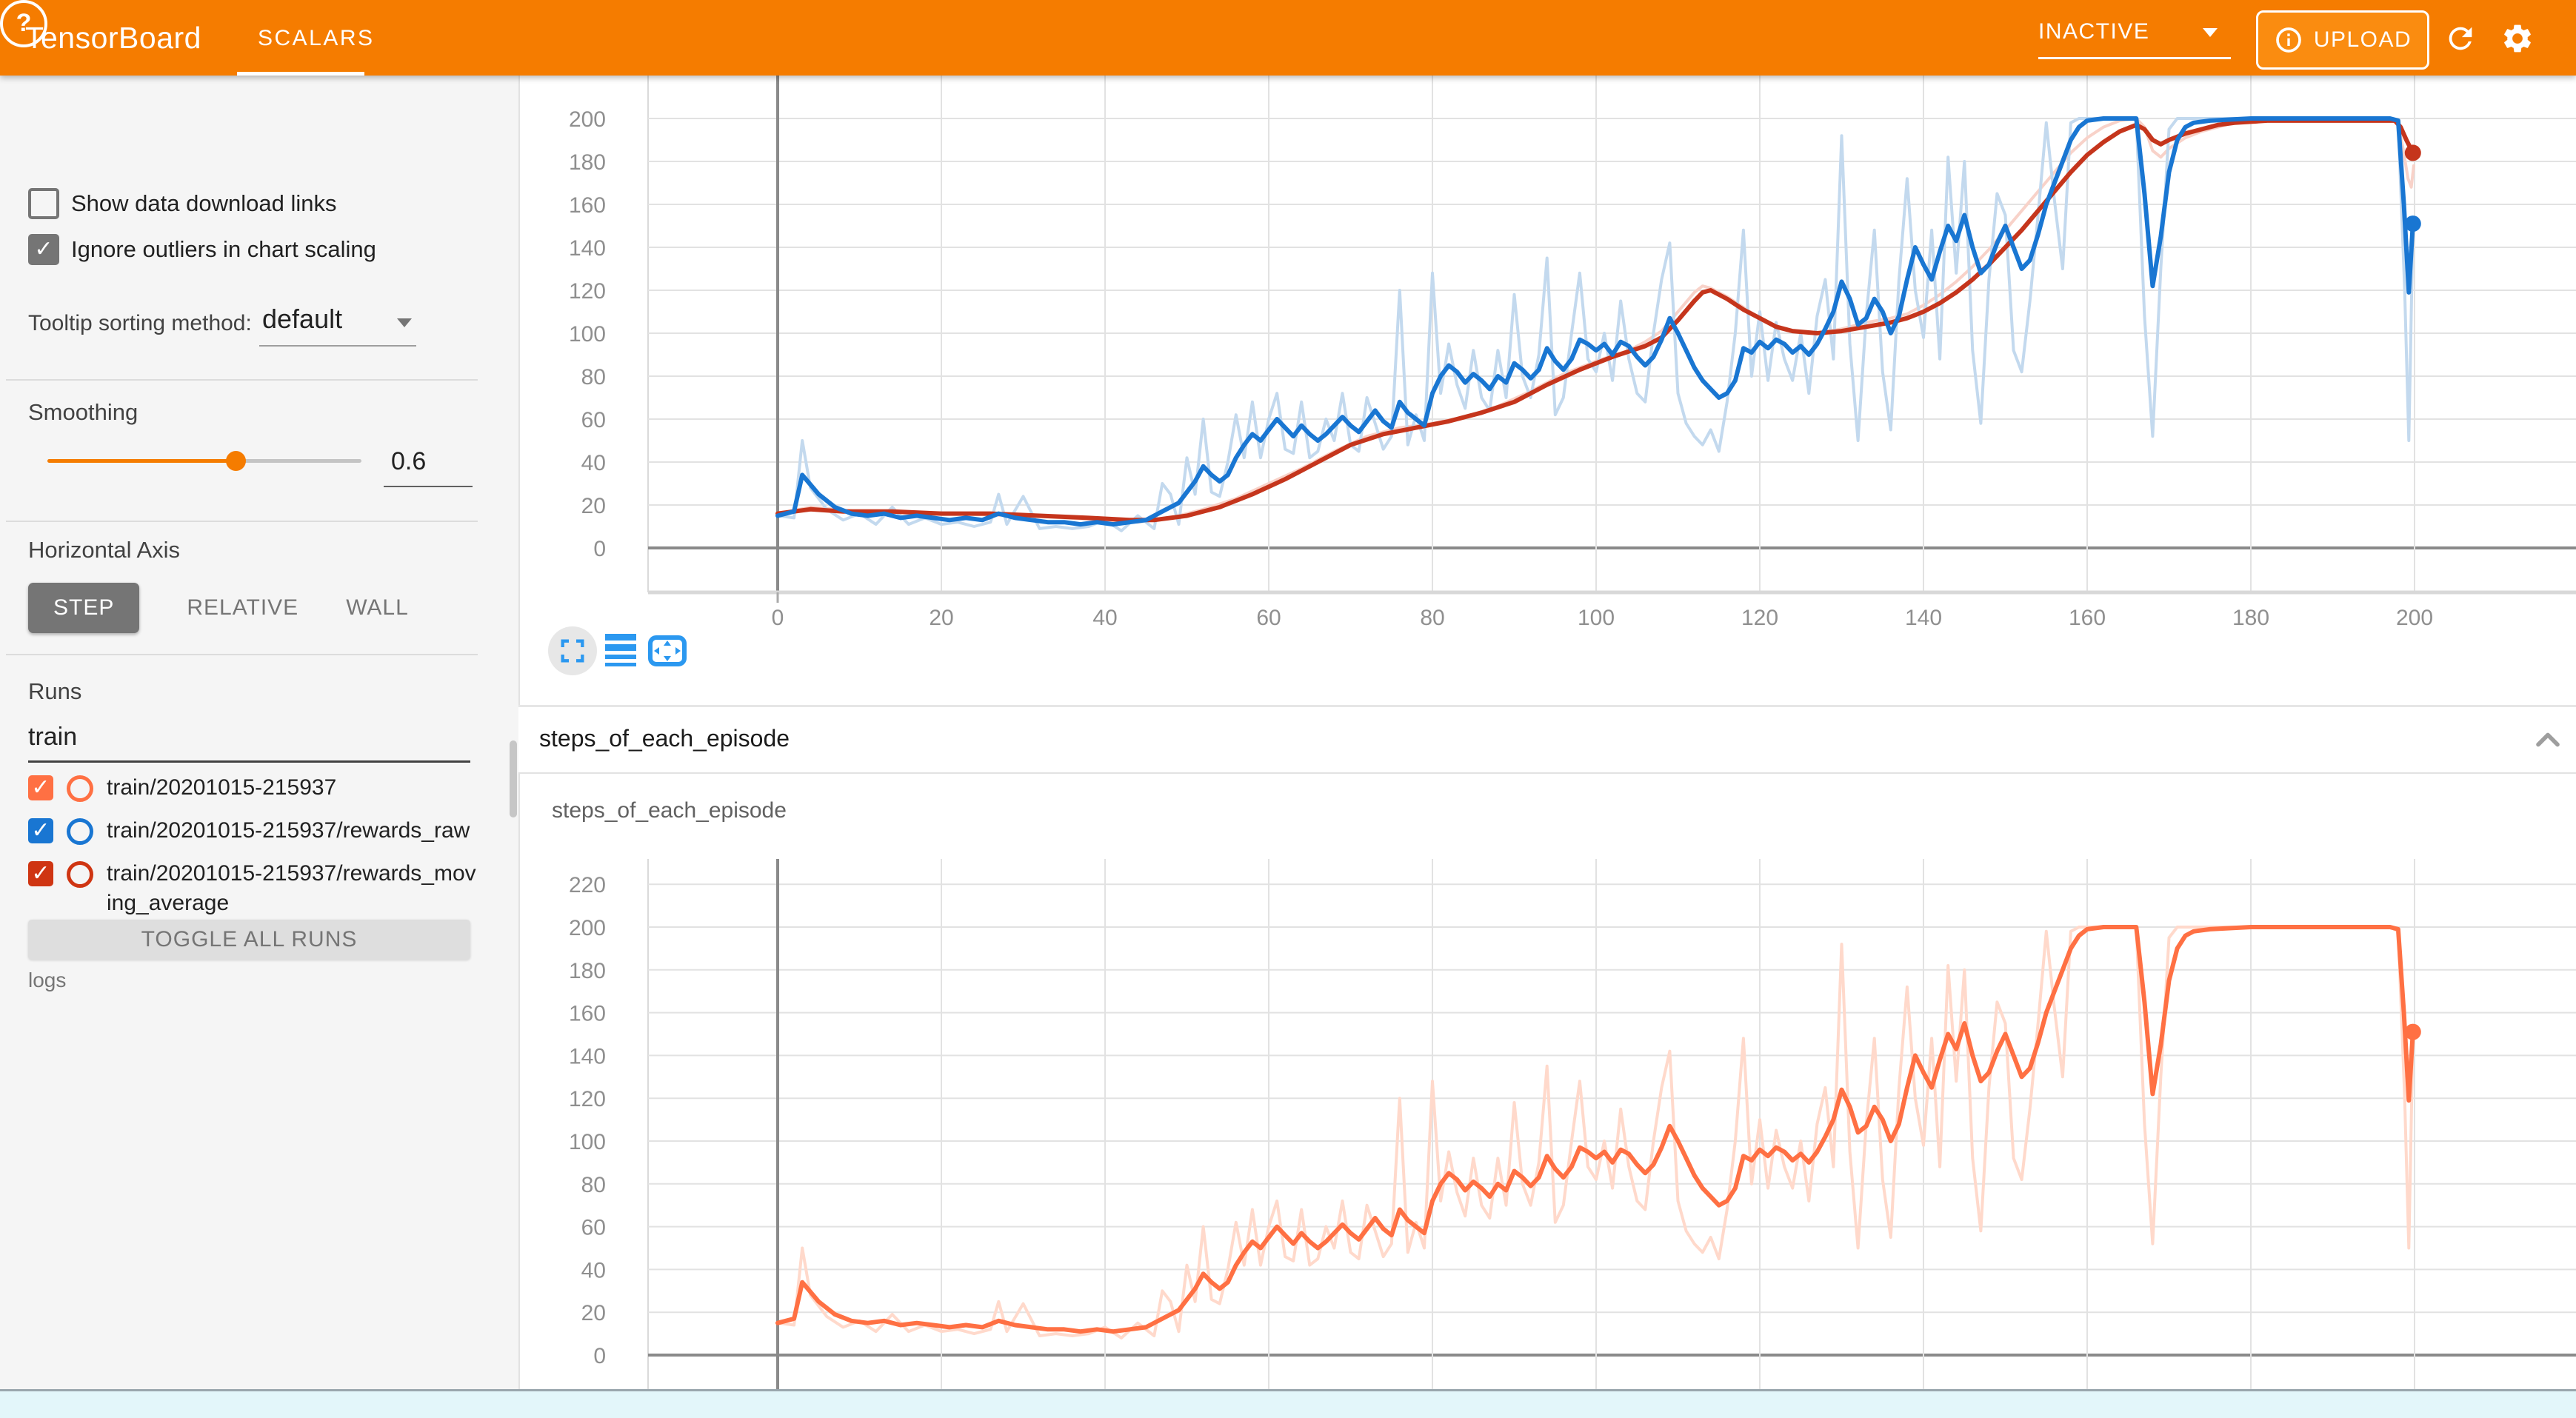  What do you see at coordinates (664, 738) in the screenshot?
I see `section-title: steps_of_each_episode` at bounding box center [664, 738].